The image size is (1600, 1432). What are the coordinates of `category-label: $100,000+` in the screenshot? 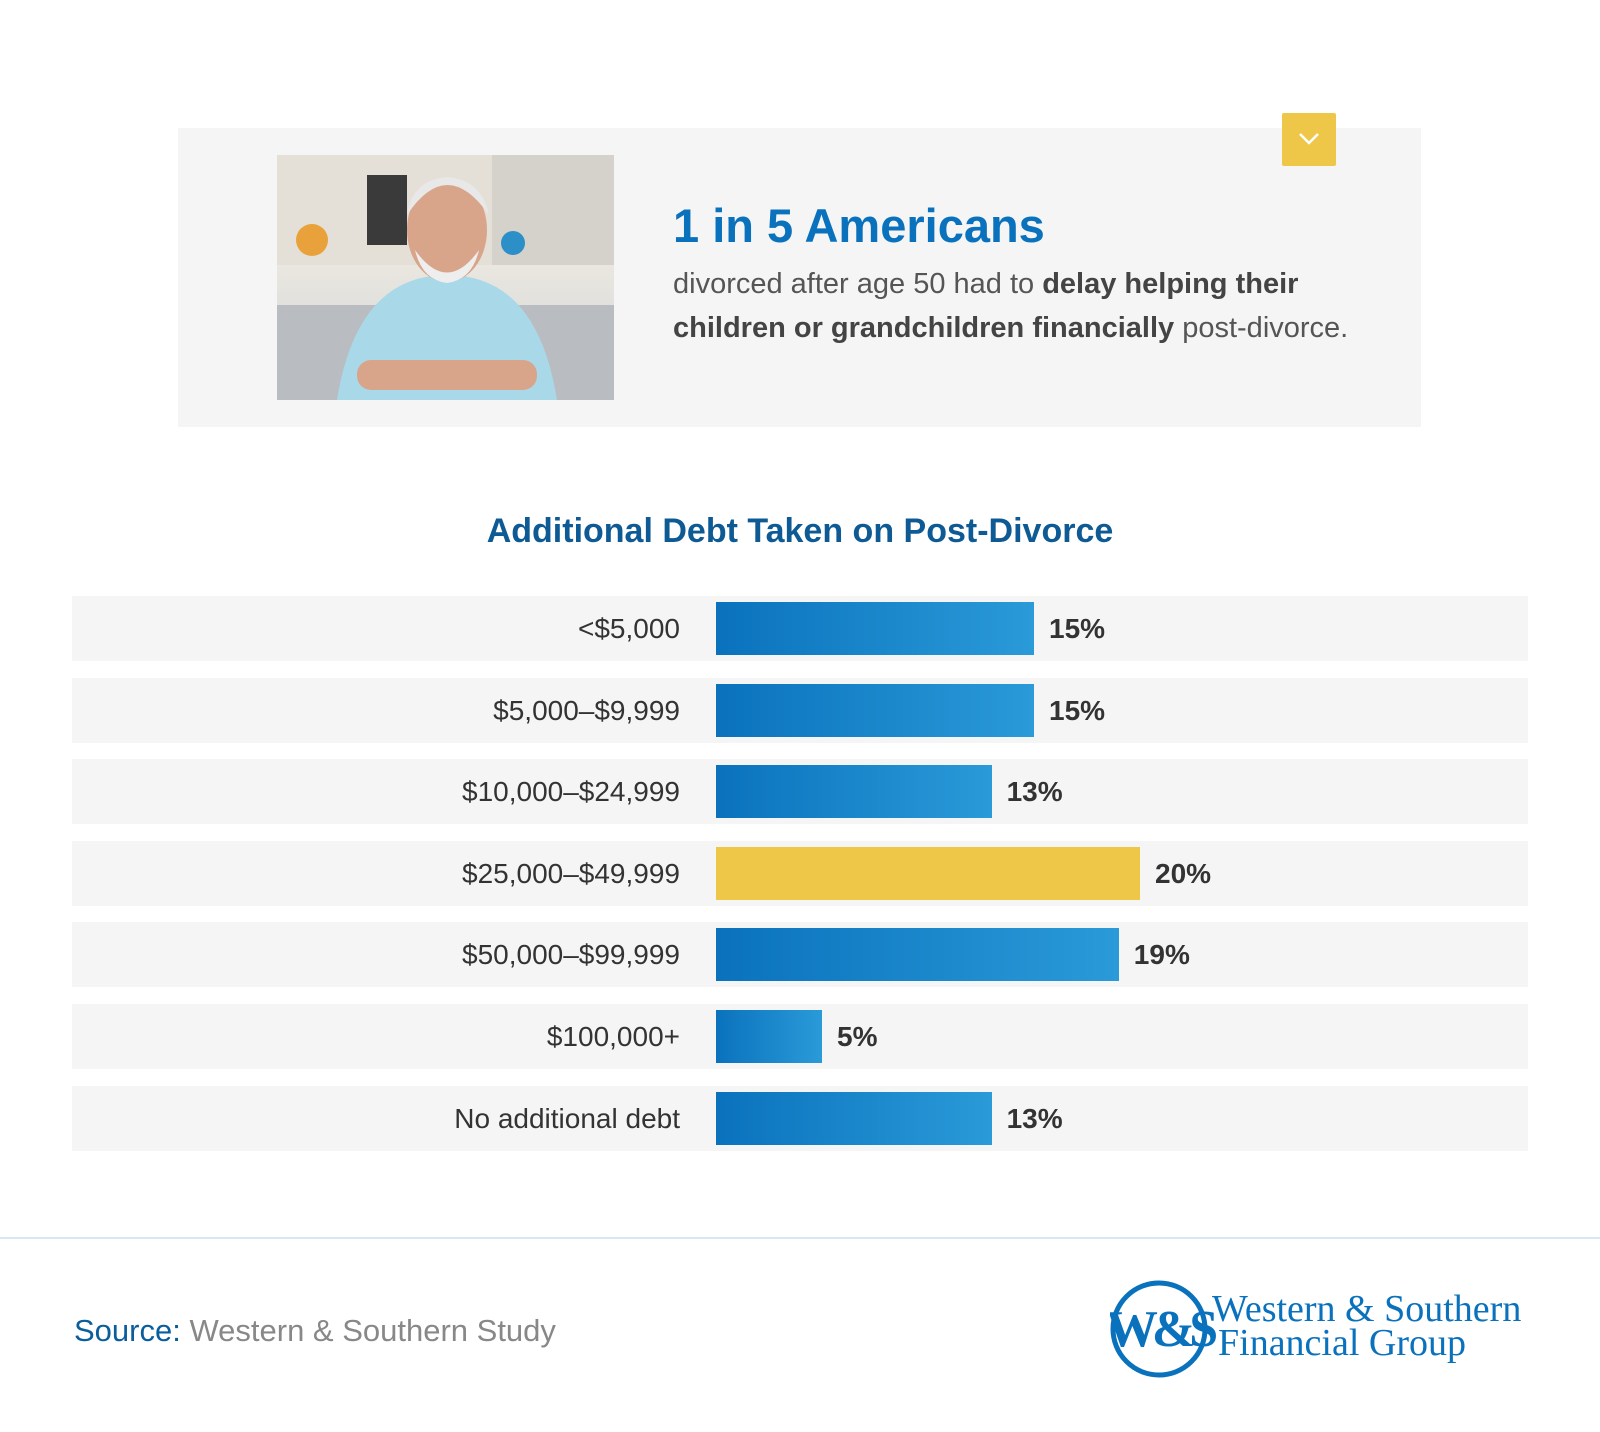 It's located at (613, 1036).